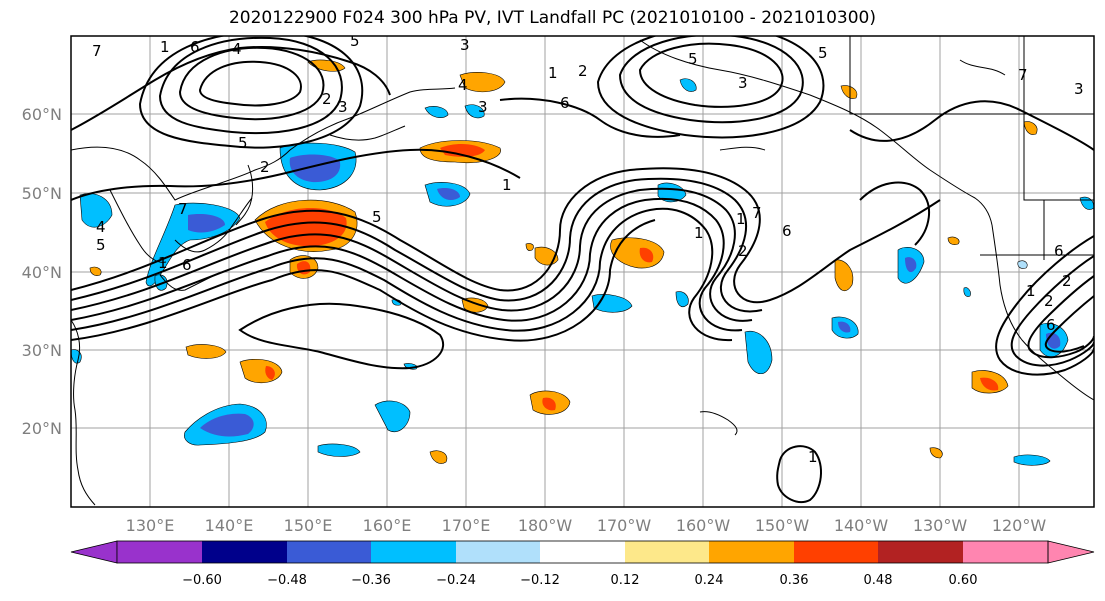 This screenshot has width=1105, height=601. I want to click on colorbar-tick-label: 0.36, so click(794, 580).